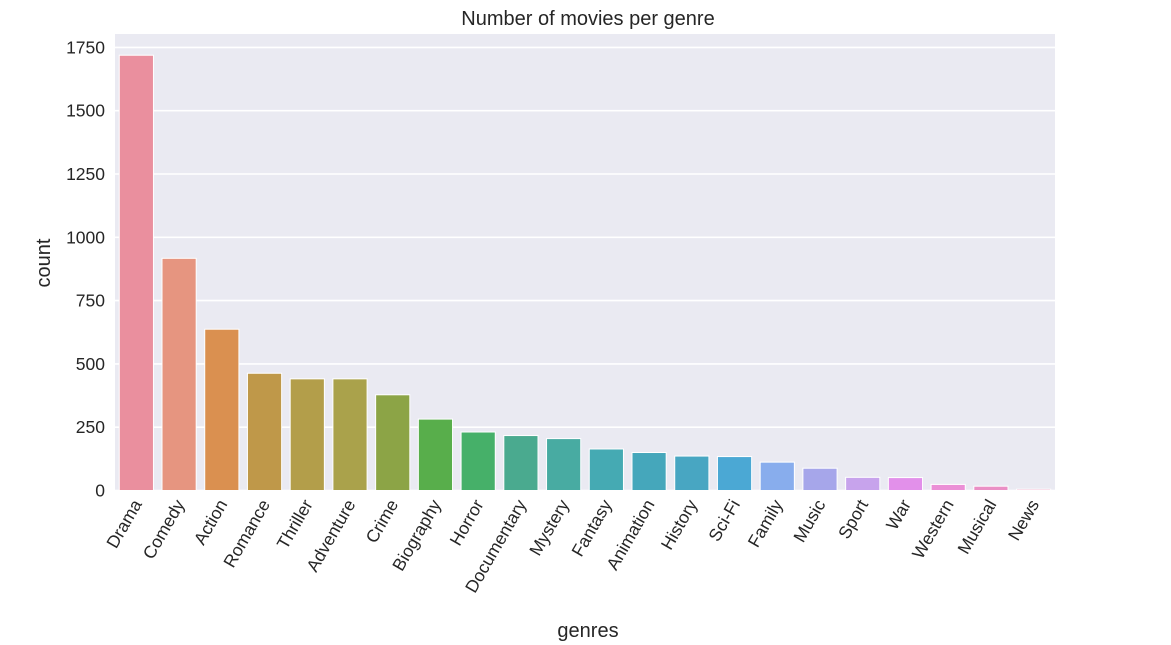 The image size is (1171, 645). I want to click on bar-western, so click(948, 487).